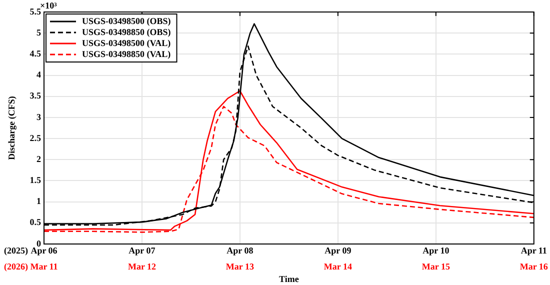 The width and height of the screenshot is (550, 285). Describe the element at coordinates (36, 137) in the screenshot. I see `y-tick-label: 2.5` at that location.